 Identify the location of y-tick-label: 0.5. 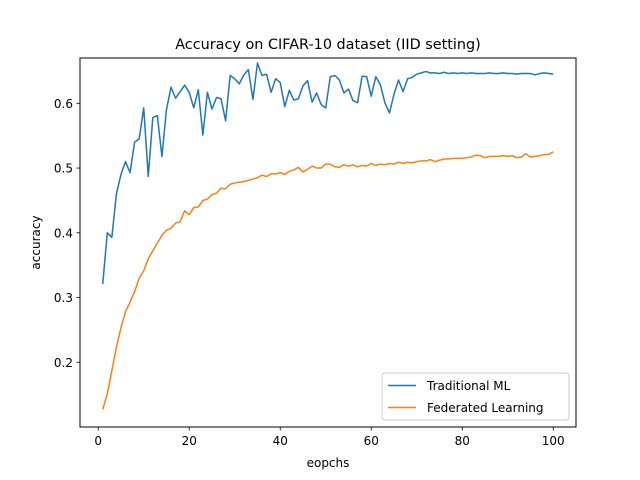
(63, 169).